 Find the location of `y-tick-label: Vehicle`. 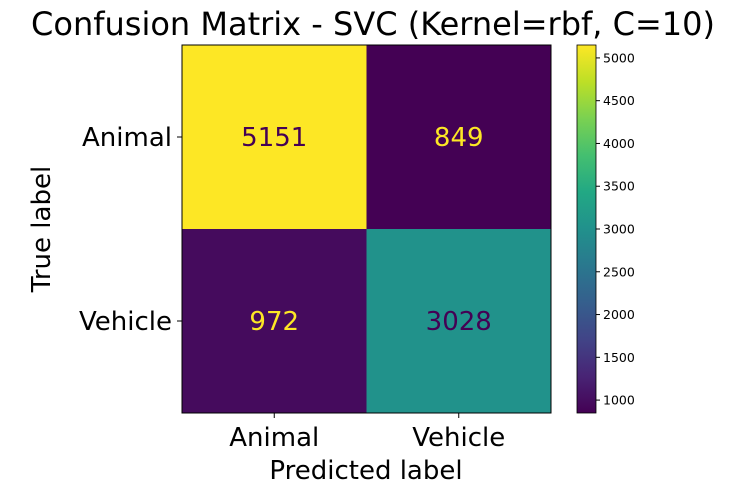

y-tick-label: Vehicle is located at coordinates (125, 322).